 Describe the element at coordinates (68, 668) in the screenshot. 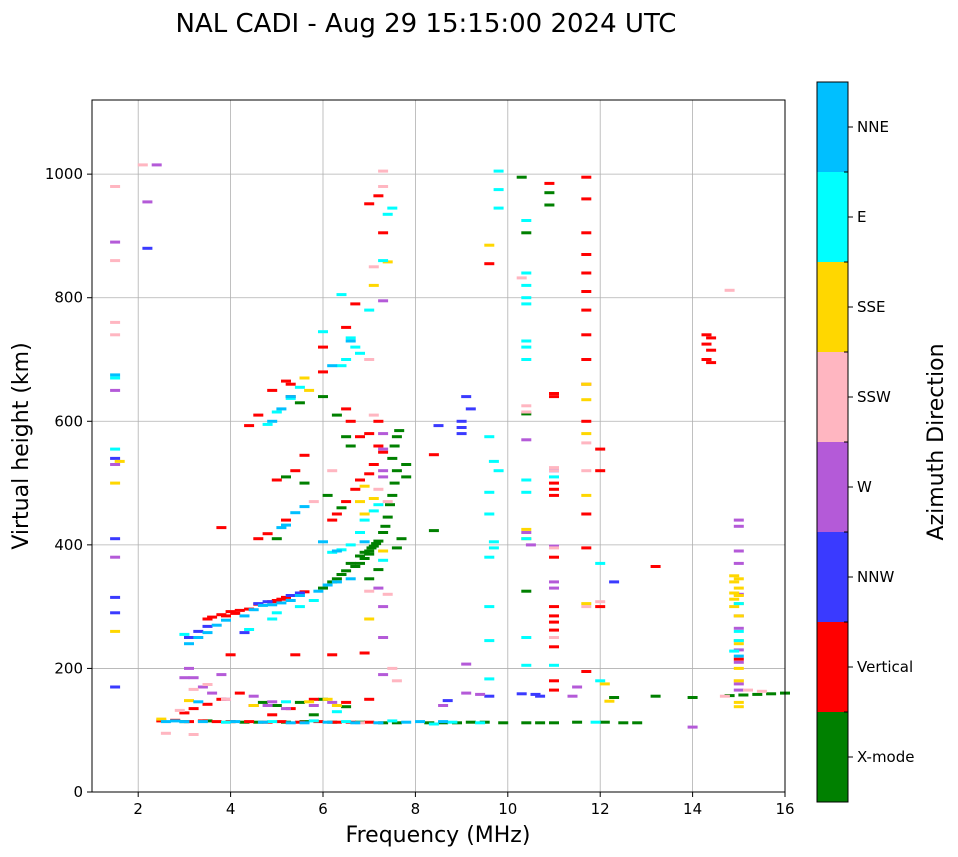

I see `y-tick-label: 200` at that location.